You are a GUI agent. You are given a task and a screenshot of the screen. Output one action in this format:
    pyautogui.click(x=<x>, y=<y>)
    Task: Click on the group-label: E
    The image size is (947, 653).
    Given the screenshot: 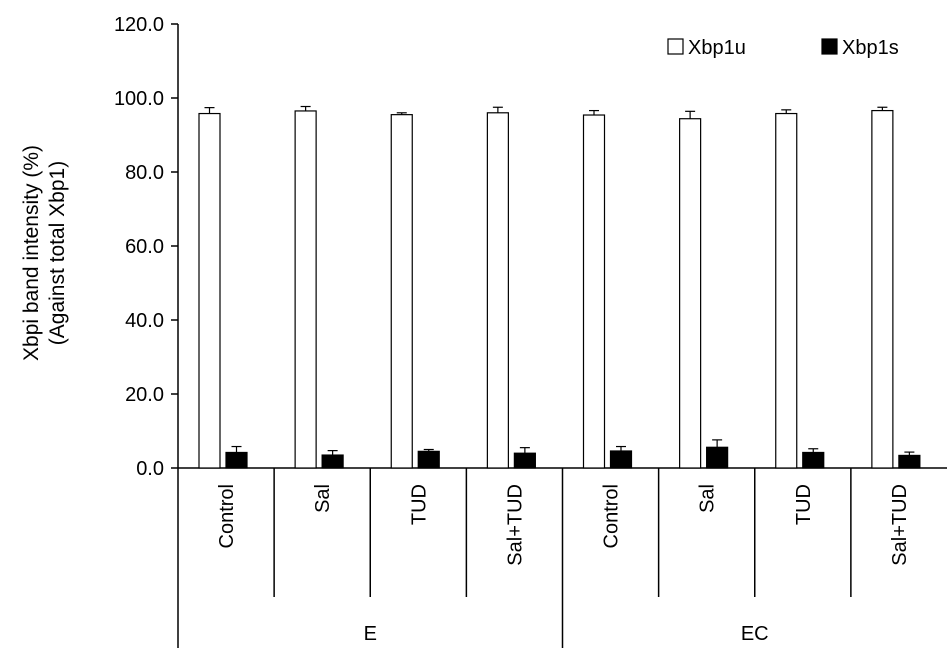 What is the action you would take?
    pyautogui.click(x=370, y=634)
    